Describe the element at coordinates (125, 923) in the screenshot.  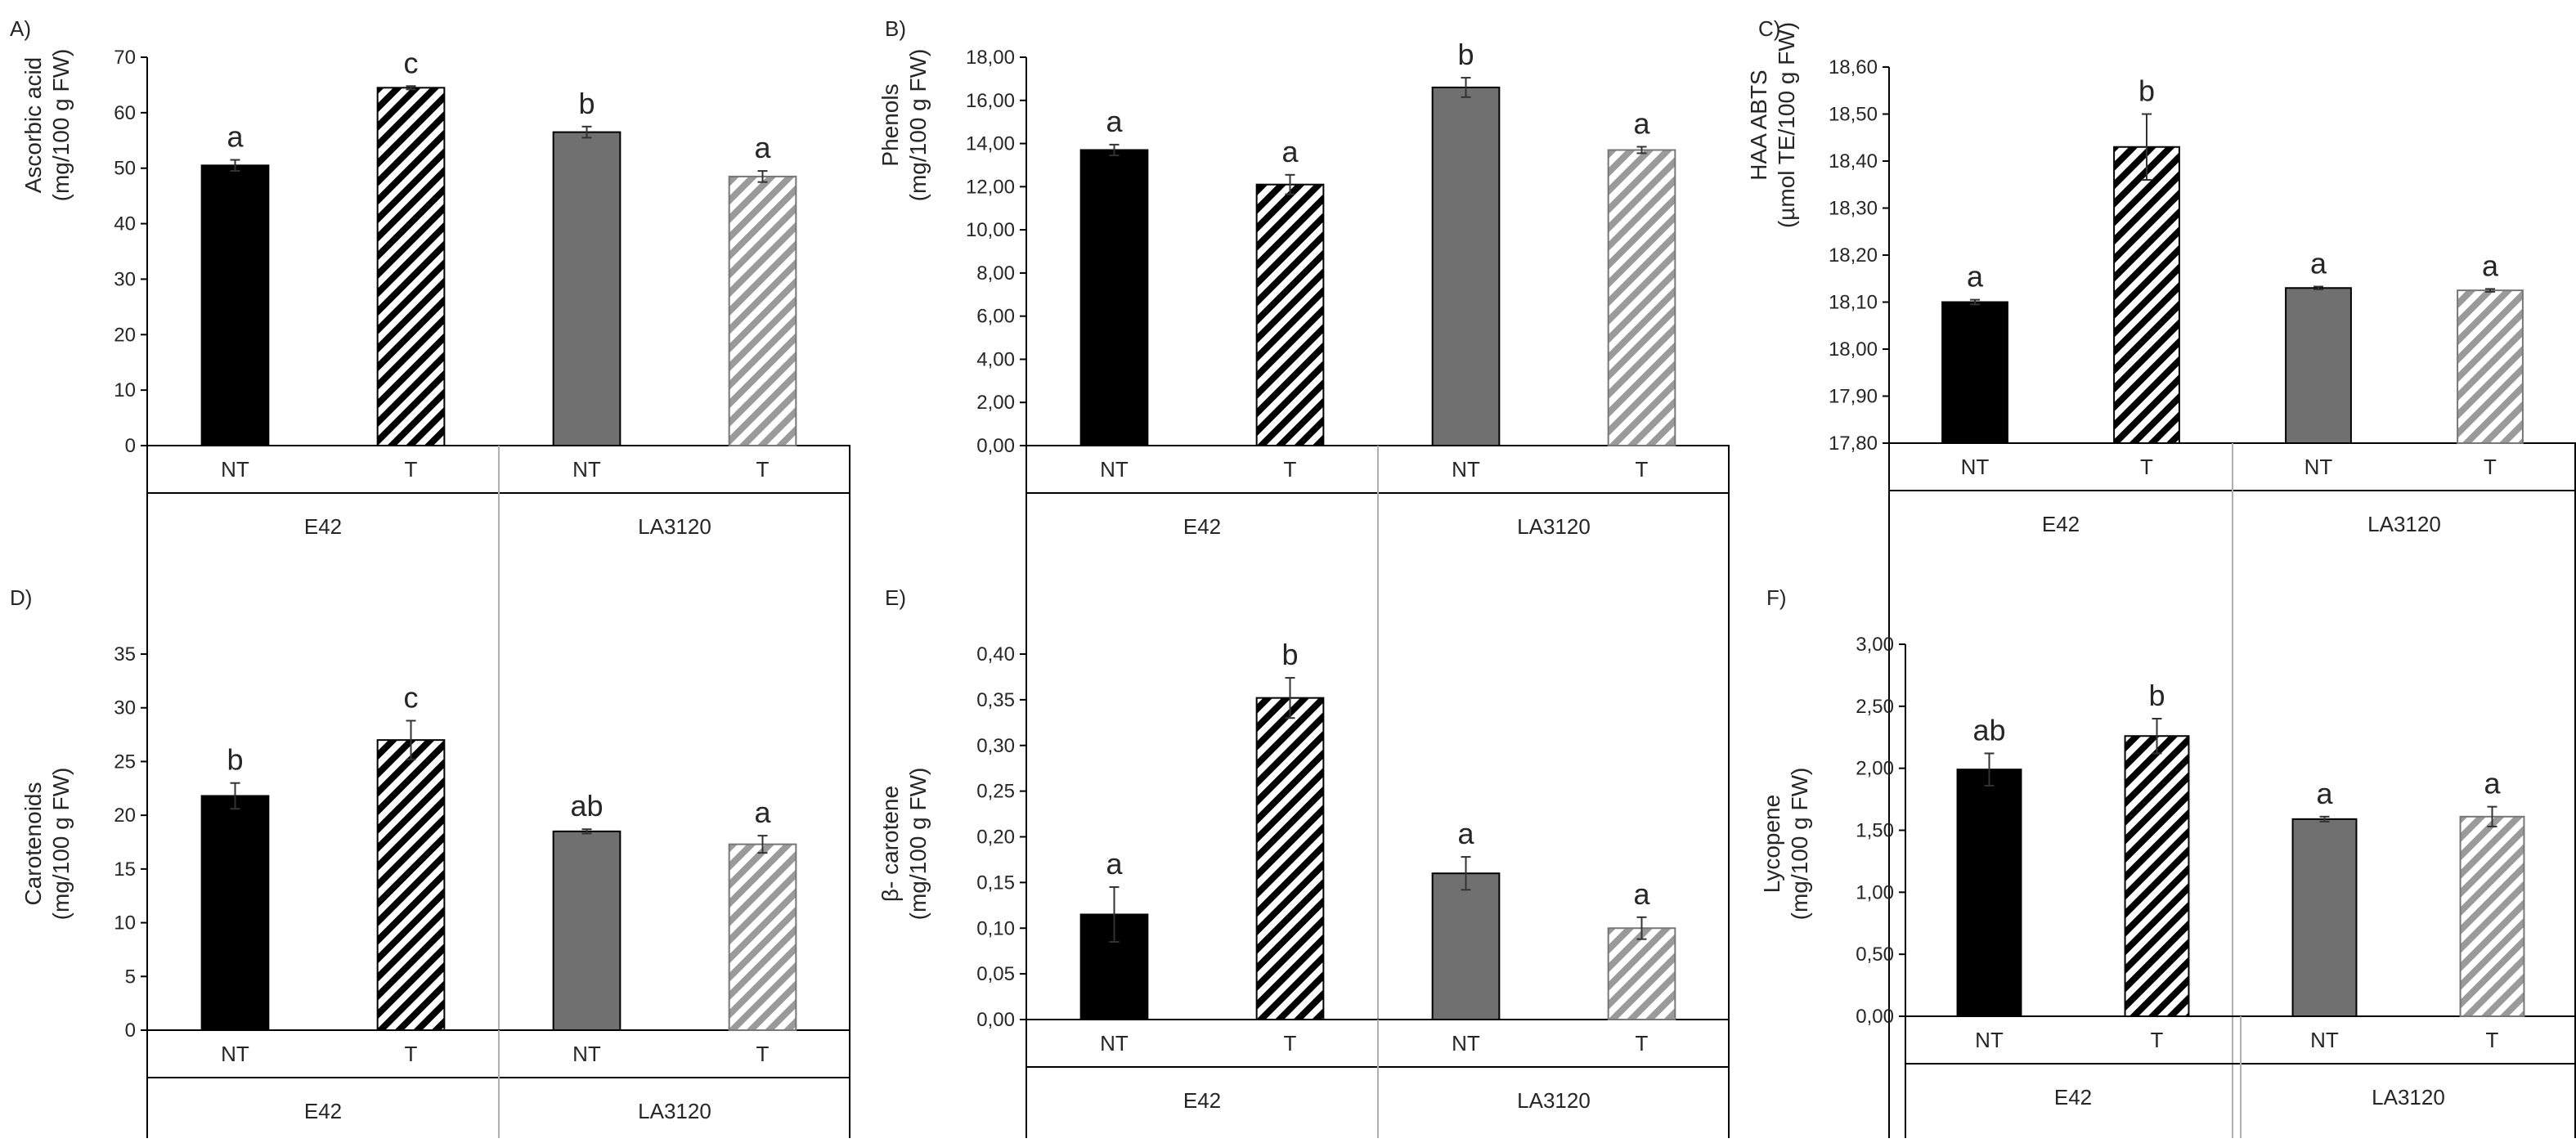
I see `y-tick-label: 10` at that location.